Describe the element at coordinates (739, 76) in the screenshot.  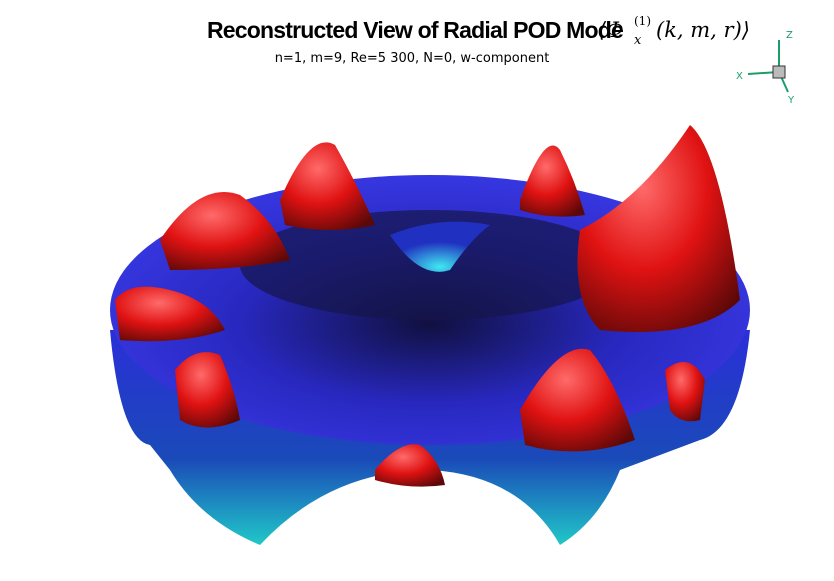
I see `triad-x-label: X` at that location.